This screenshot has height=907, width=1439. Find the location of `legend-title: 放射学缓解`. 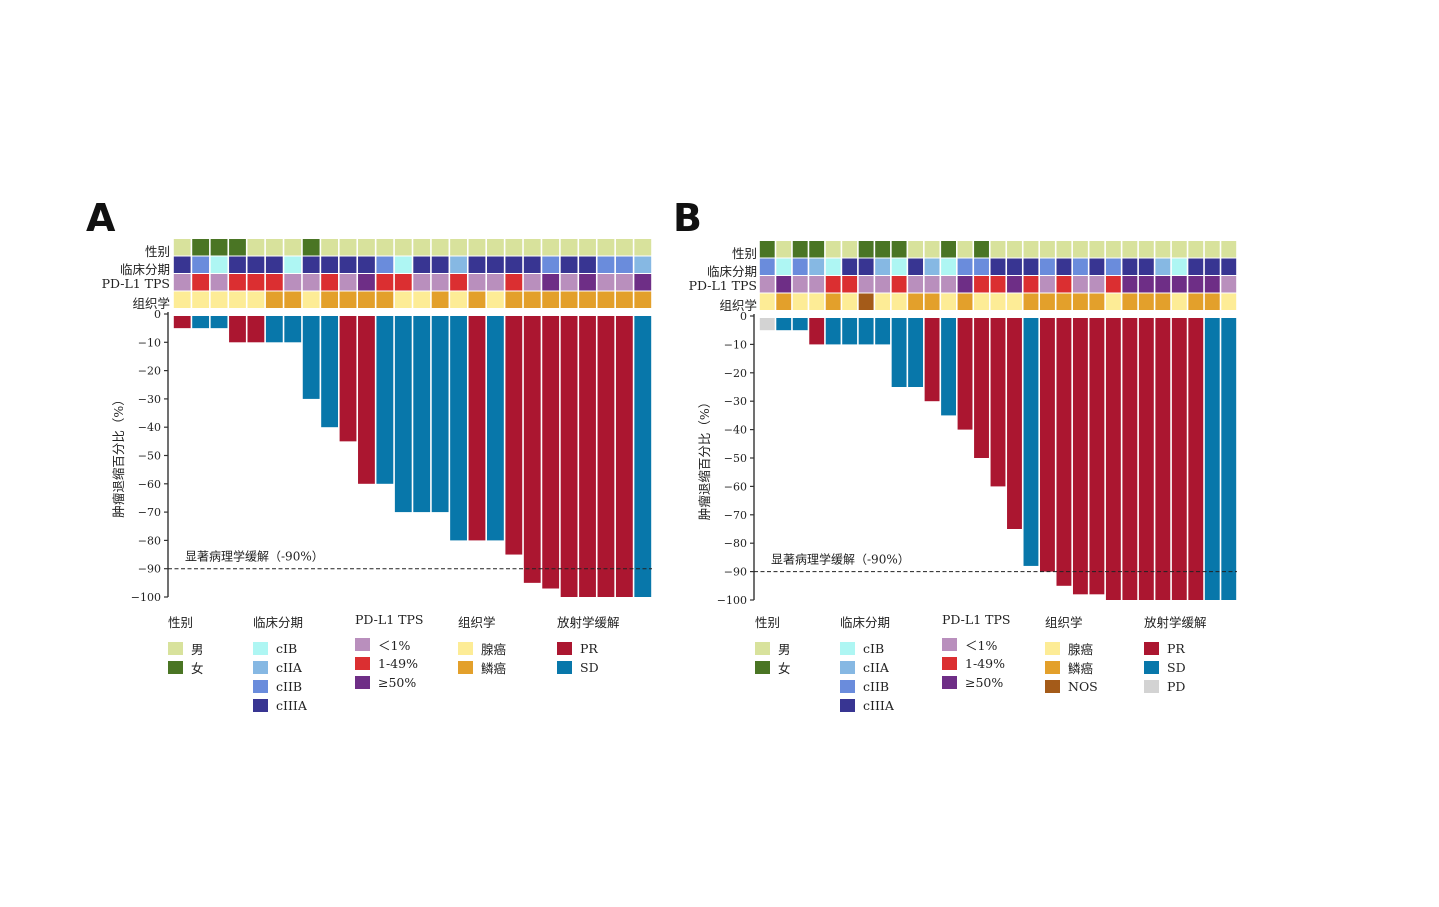

legend-title: 放射学缓解 is located at coordinates (588, 622).